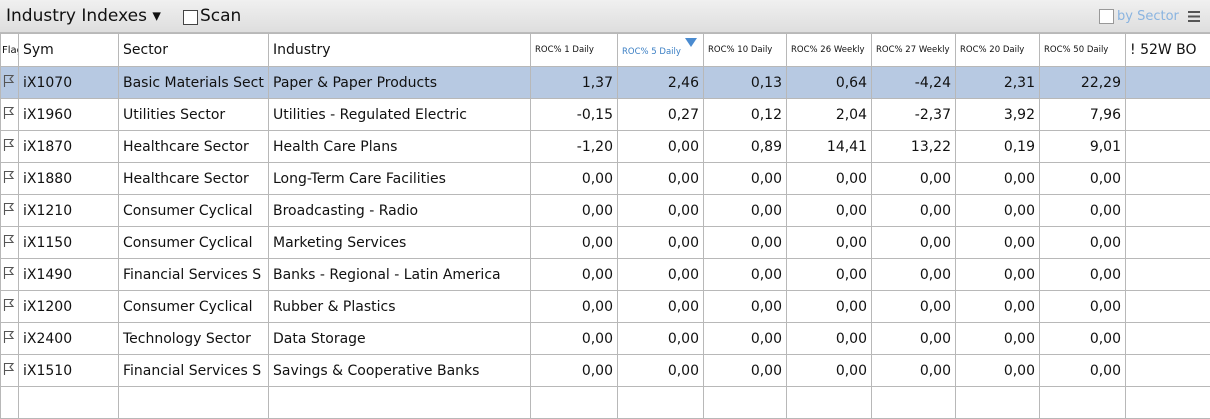 The width and height of the screenshot is (1210, 419). I want to click on column-header: ROC% 10 Daily, so click(745, 50).